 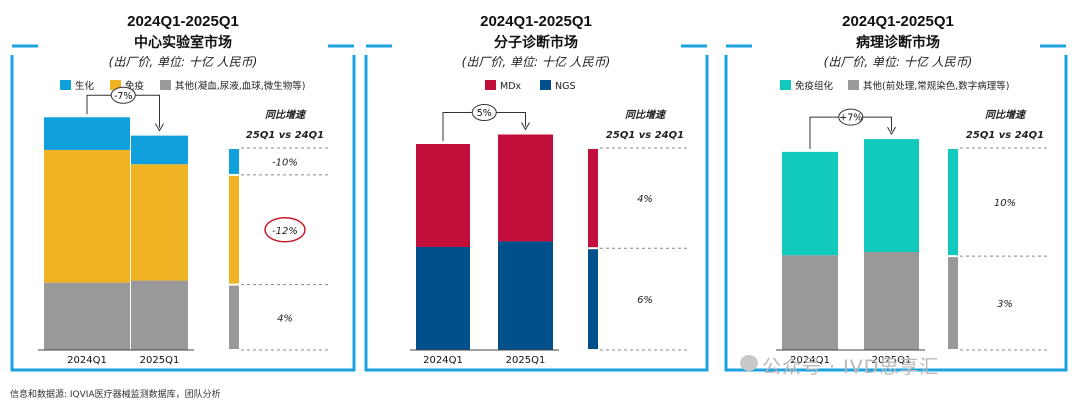 What do you see at coordinates (851, 367) in the screenshot?
I see `watermark-text: 公众号 · IVD思享汇` at bounding box center [851, 367].